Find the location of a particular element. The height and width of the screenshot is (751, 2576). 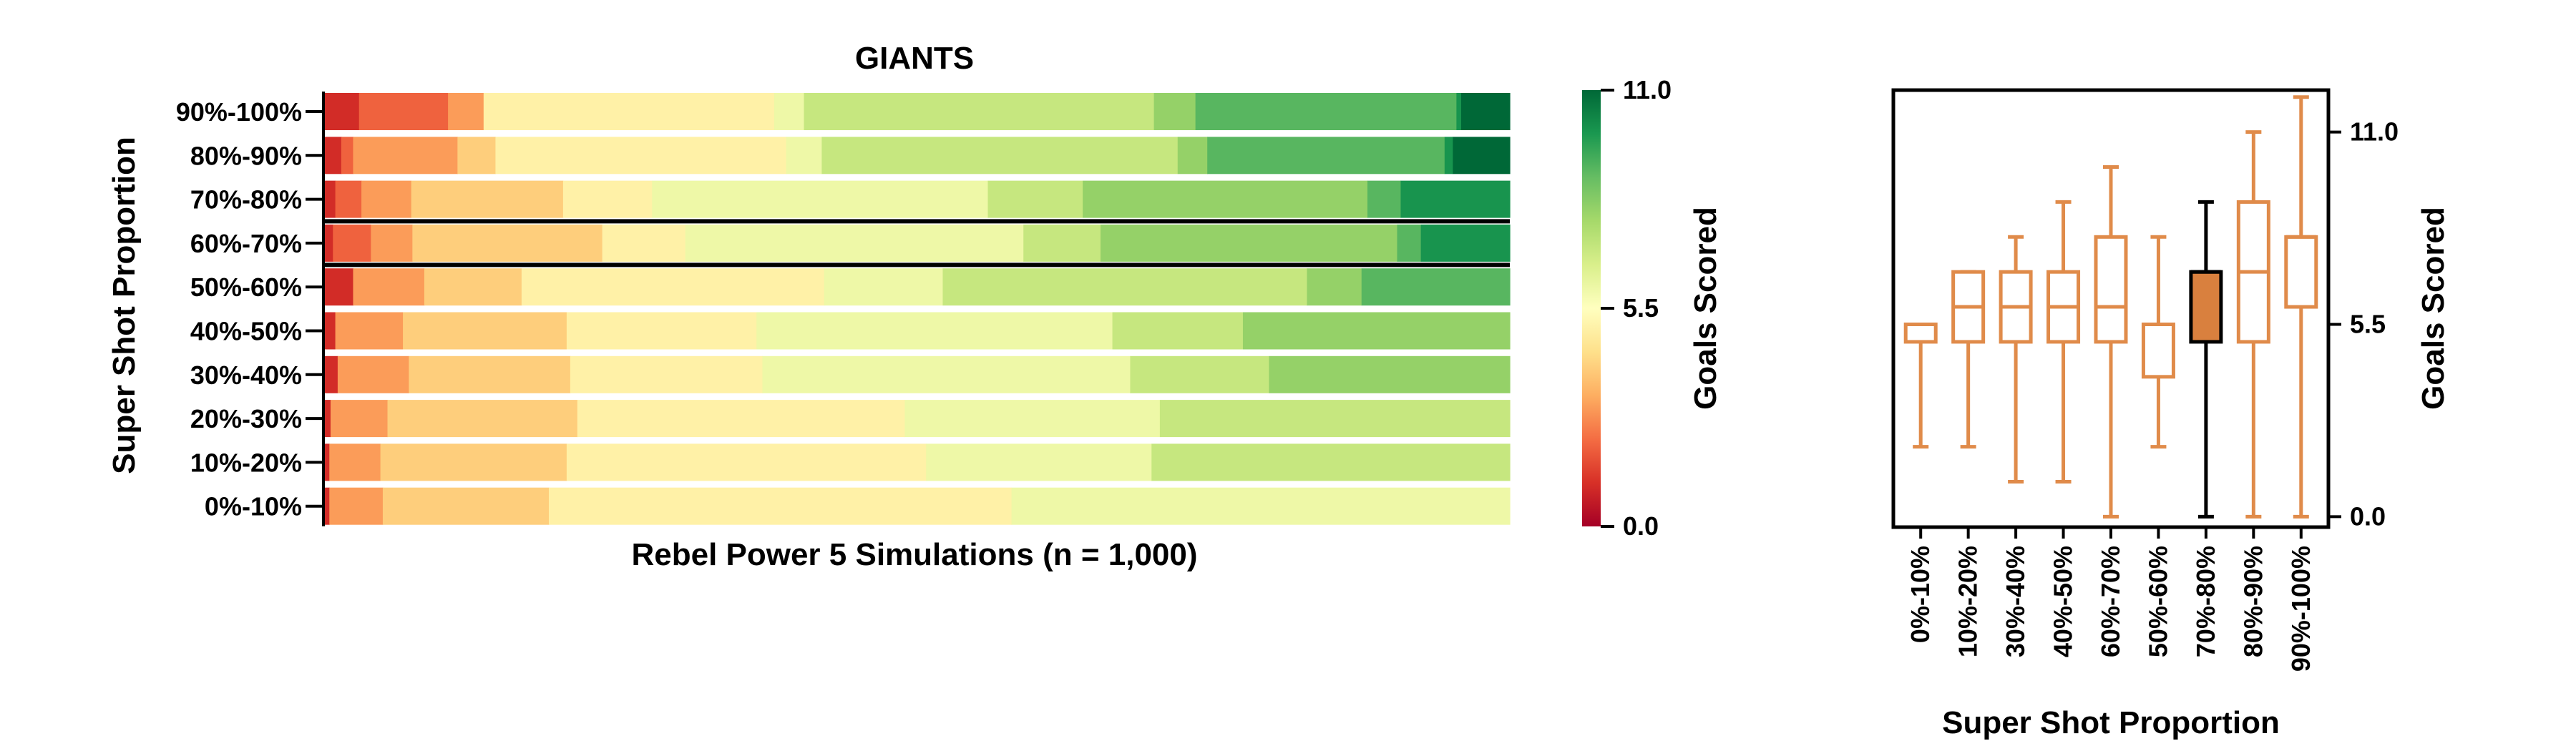

box-50%-60% is located at coordinates (2158, 342).